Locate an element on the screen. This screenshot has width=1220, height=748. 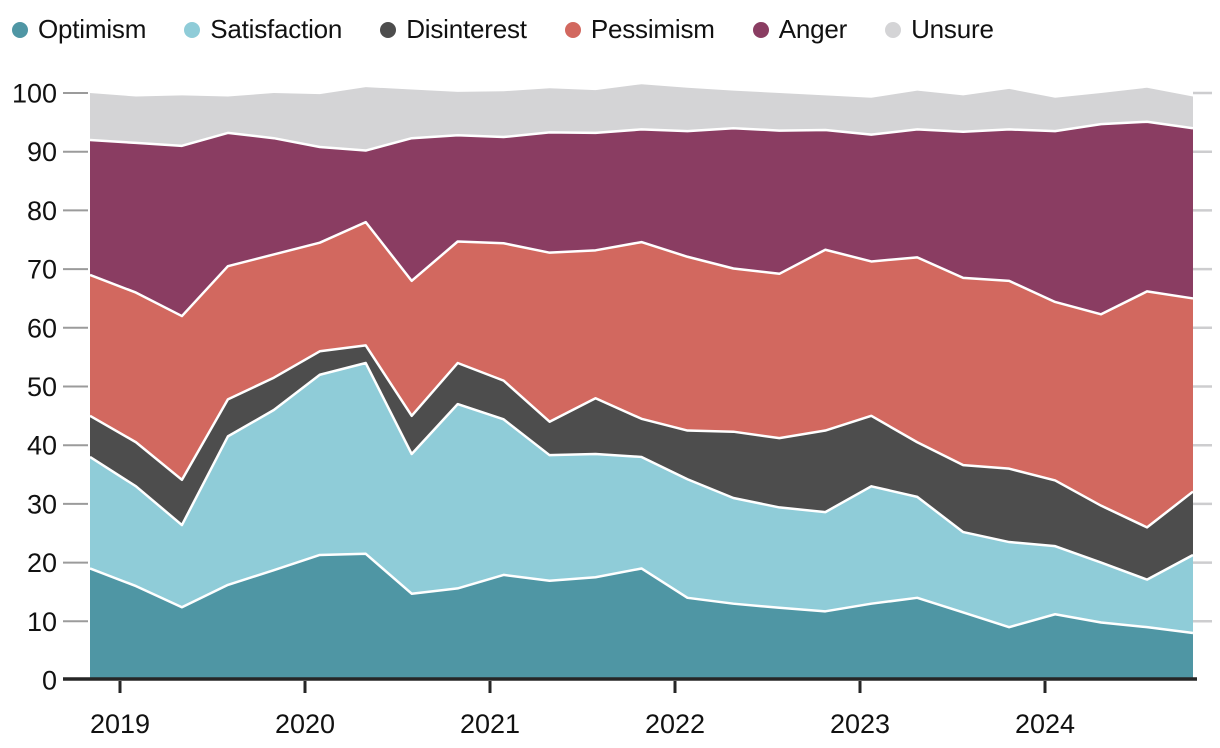
boundary-anger is located at coordinates (641, 136).